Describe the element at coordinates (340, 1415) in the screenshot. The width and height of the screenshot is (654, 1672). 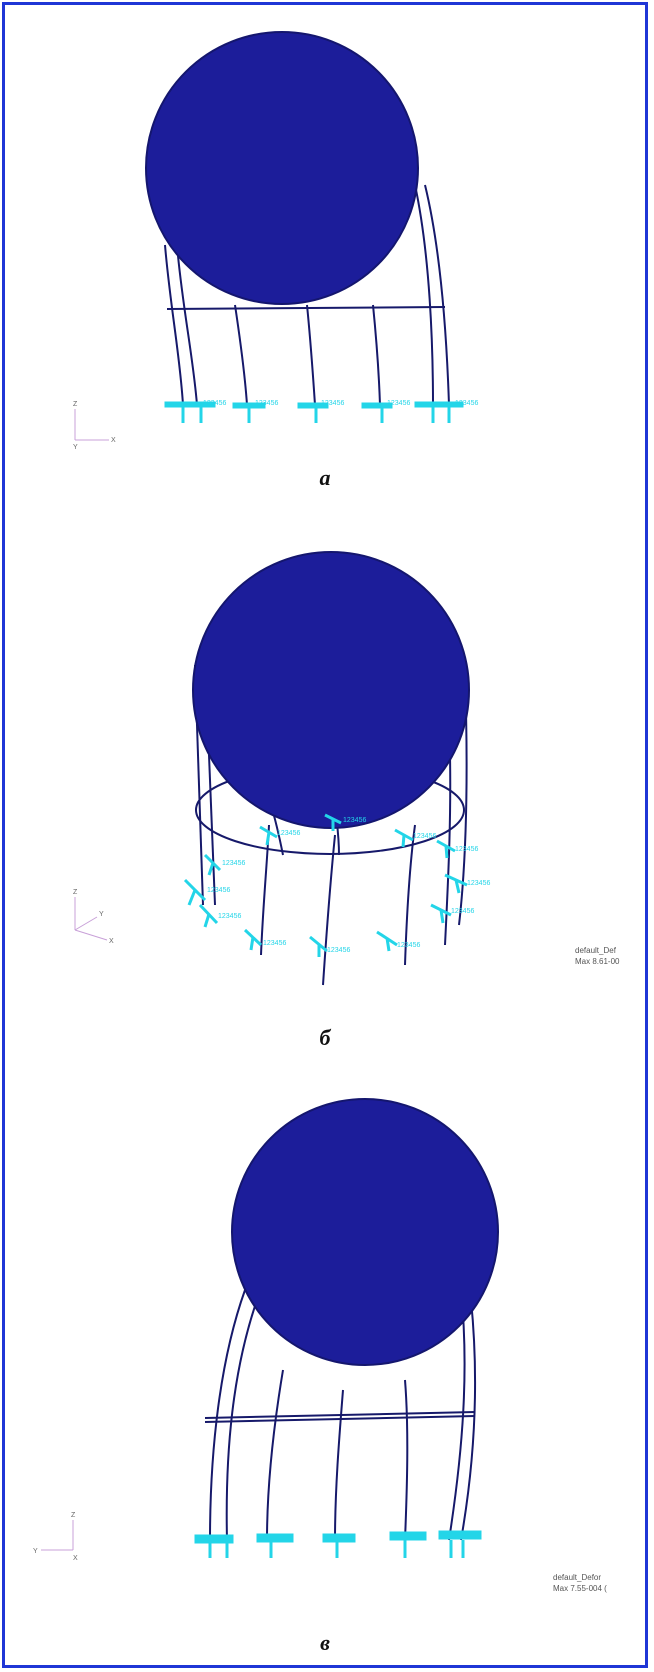
I see `legs-c` at that location.